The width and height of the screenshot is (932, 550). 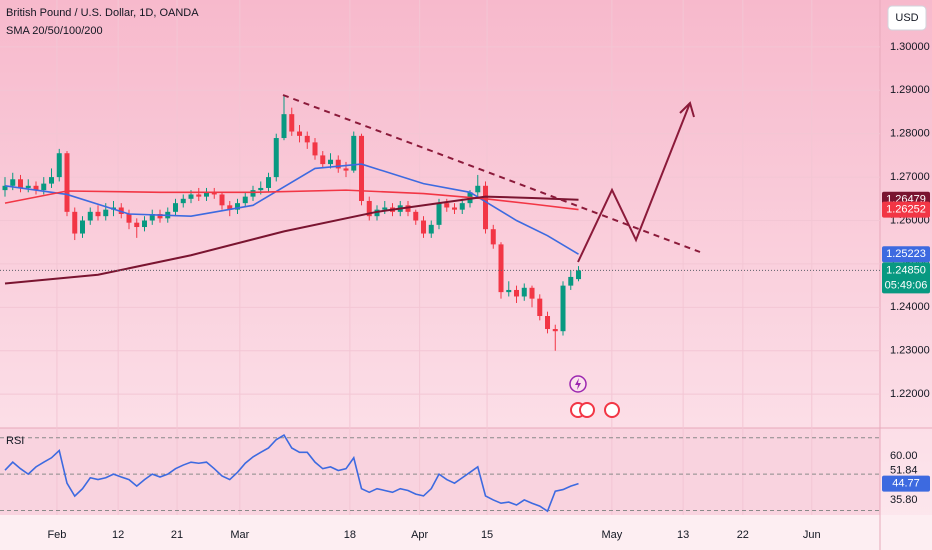 I want to click on x-tick-label: 22, so click(x=743, y=535).